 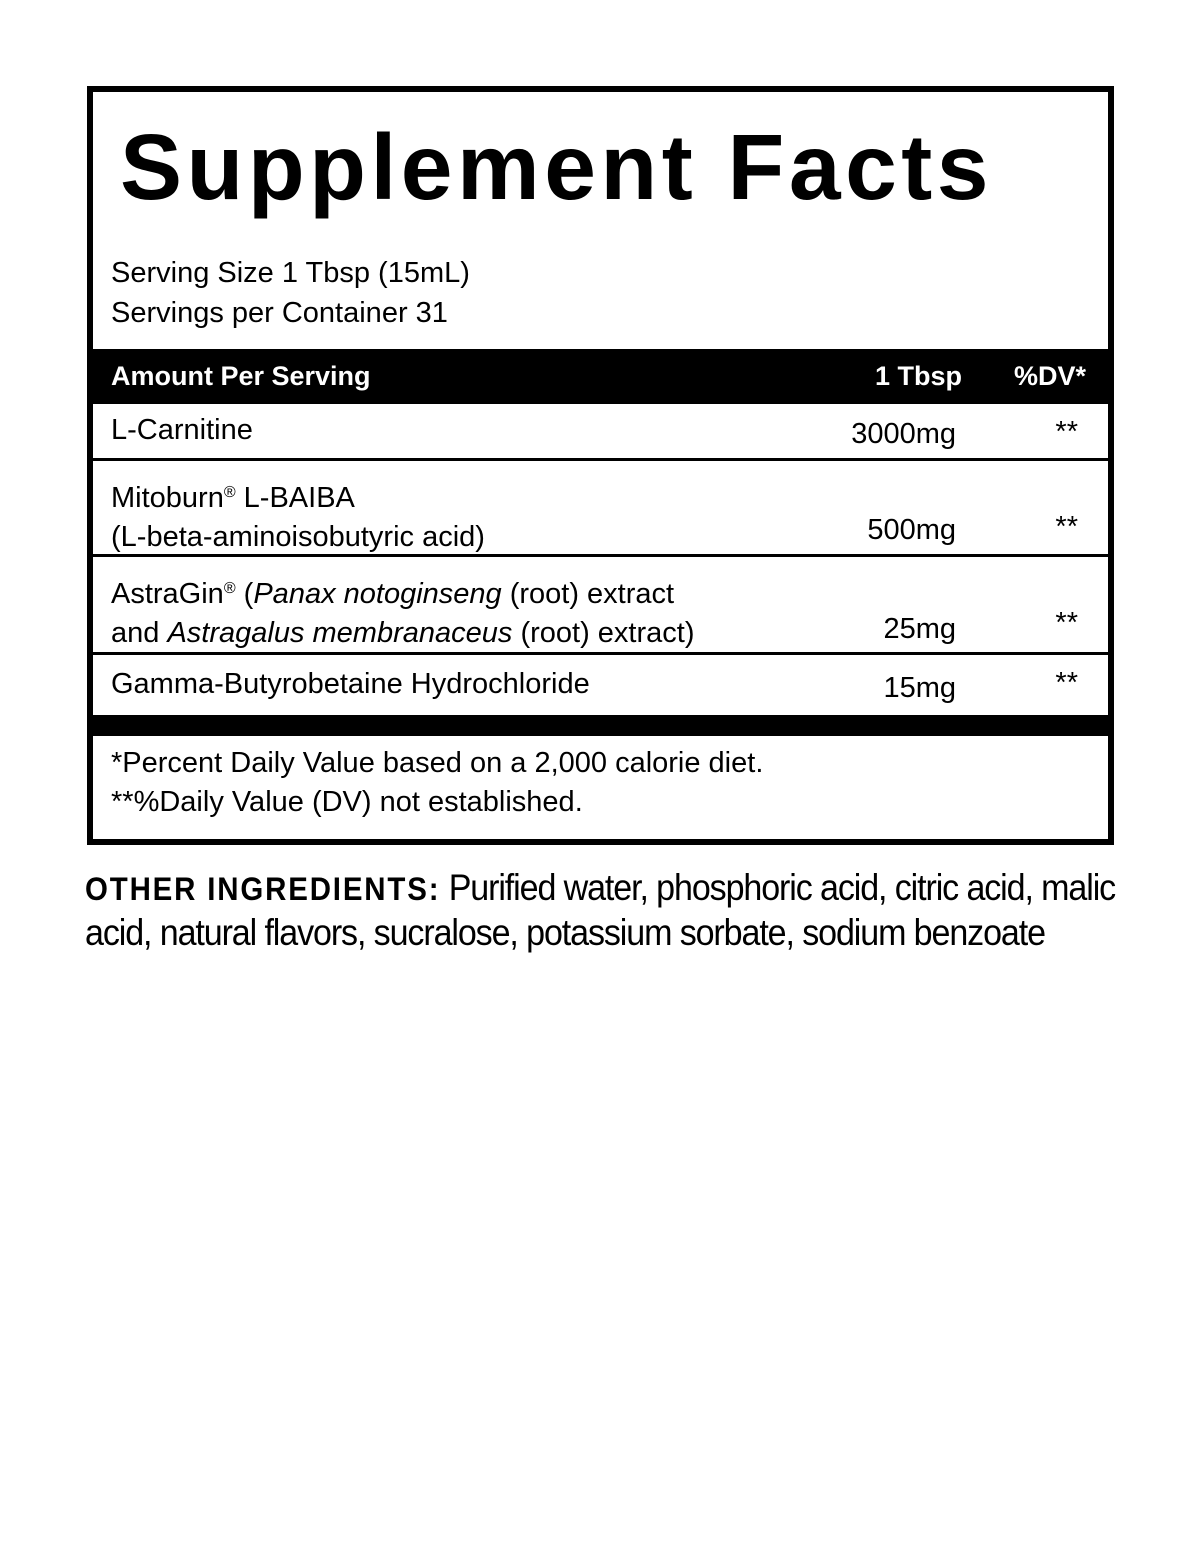 What do you see at coordinates (182, 430) in the screenshot?
I see `ingredient-name: L-Carnitine` at bounding box center [182, 430].